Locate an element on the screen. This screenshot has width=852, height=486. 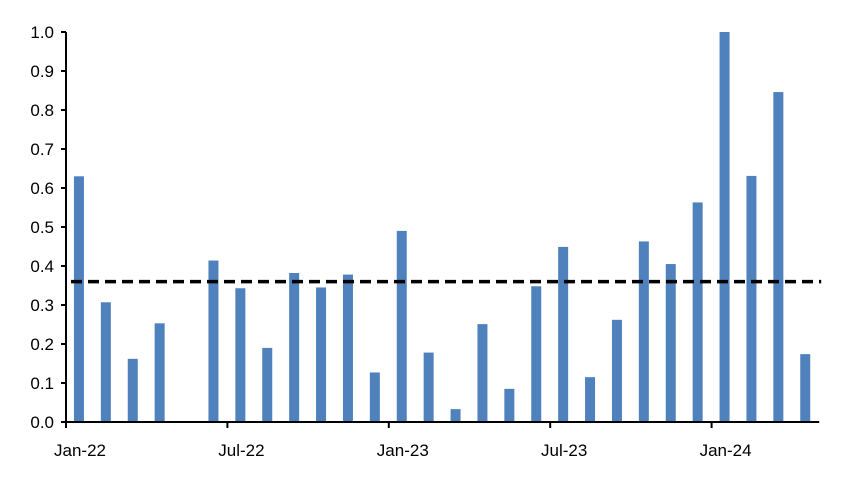
y-tick-label: 0.6 is located at coordinates (42, 188).